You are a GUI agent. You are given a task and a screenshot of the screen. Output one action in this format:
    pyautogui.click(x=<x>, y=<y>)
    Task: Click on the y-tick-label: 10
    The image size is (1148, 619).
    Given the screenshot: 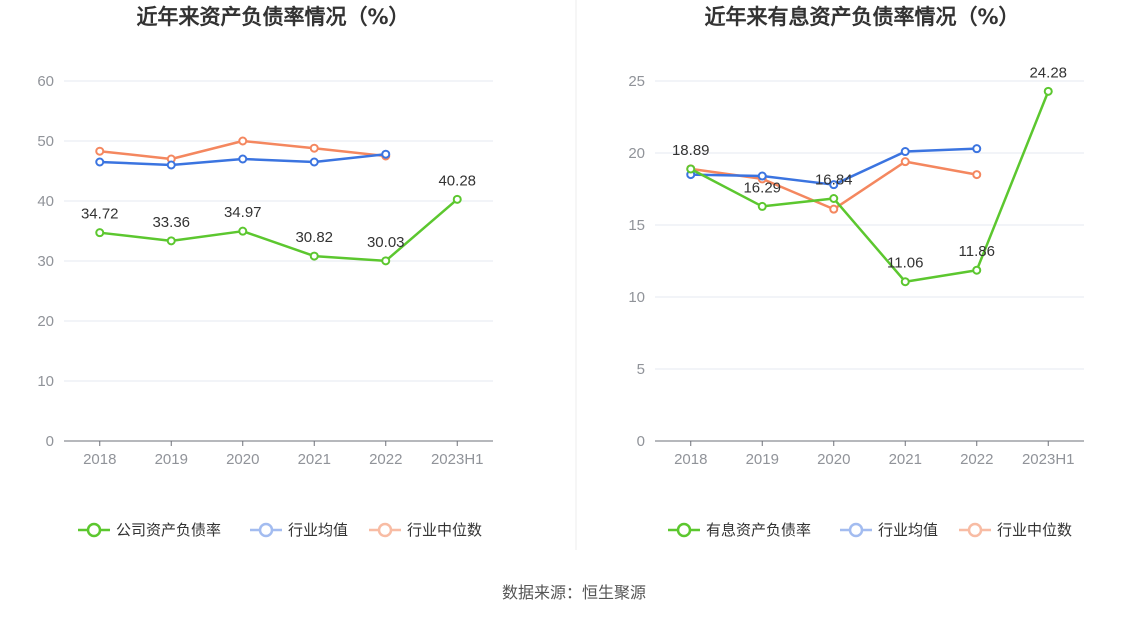 What is the action you would take?
    pyautogui.click(x=45, y=381)
    